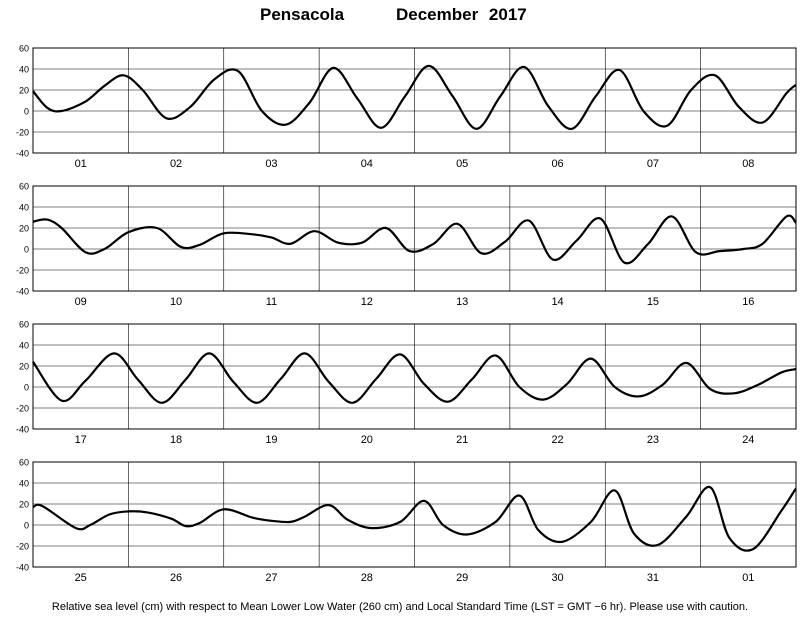 The width and height of the screenshot is (800, 618). I want to click on day-label: 23, so click(653, 440).